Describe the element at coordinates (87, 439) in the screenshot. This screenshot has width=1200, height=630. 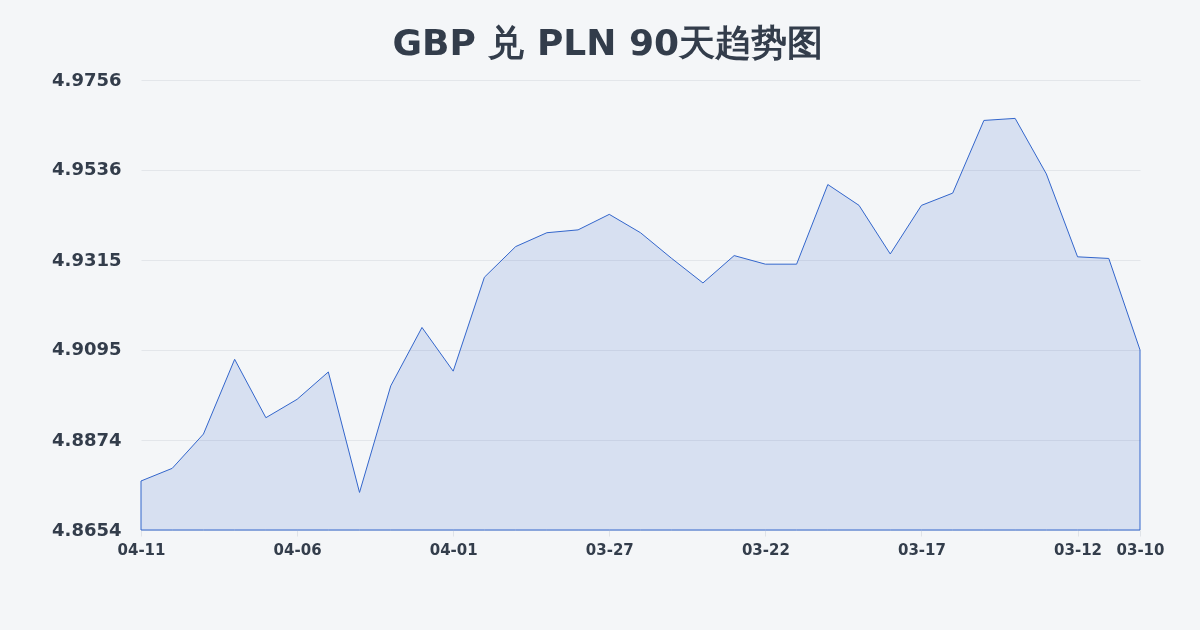
I see `y-tick-label: 4.8874` at that location.